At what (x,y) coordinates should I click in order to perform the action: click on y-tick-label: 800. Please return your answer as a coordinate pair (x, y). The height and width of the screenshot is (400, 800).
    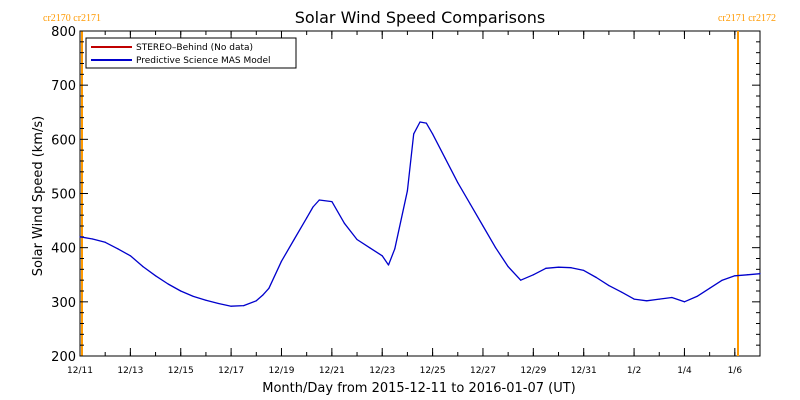
    Looking at the image, I should click on (63, 32).